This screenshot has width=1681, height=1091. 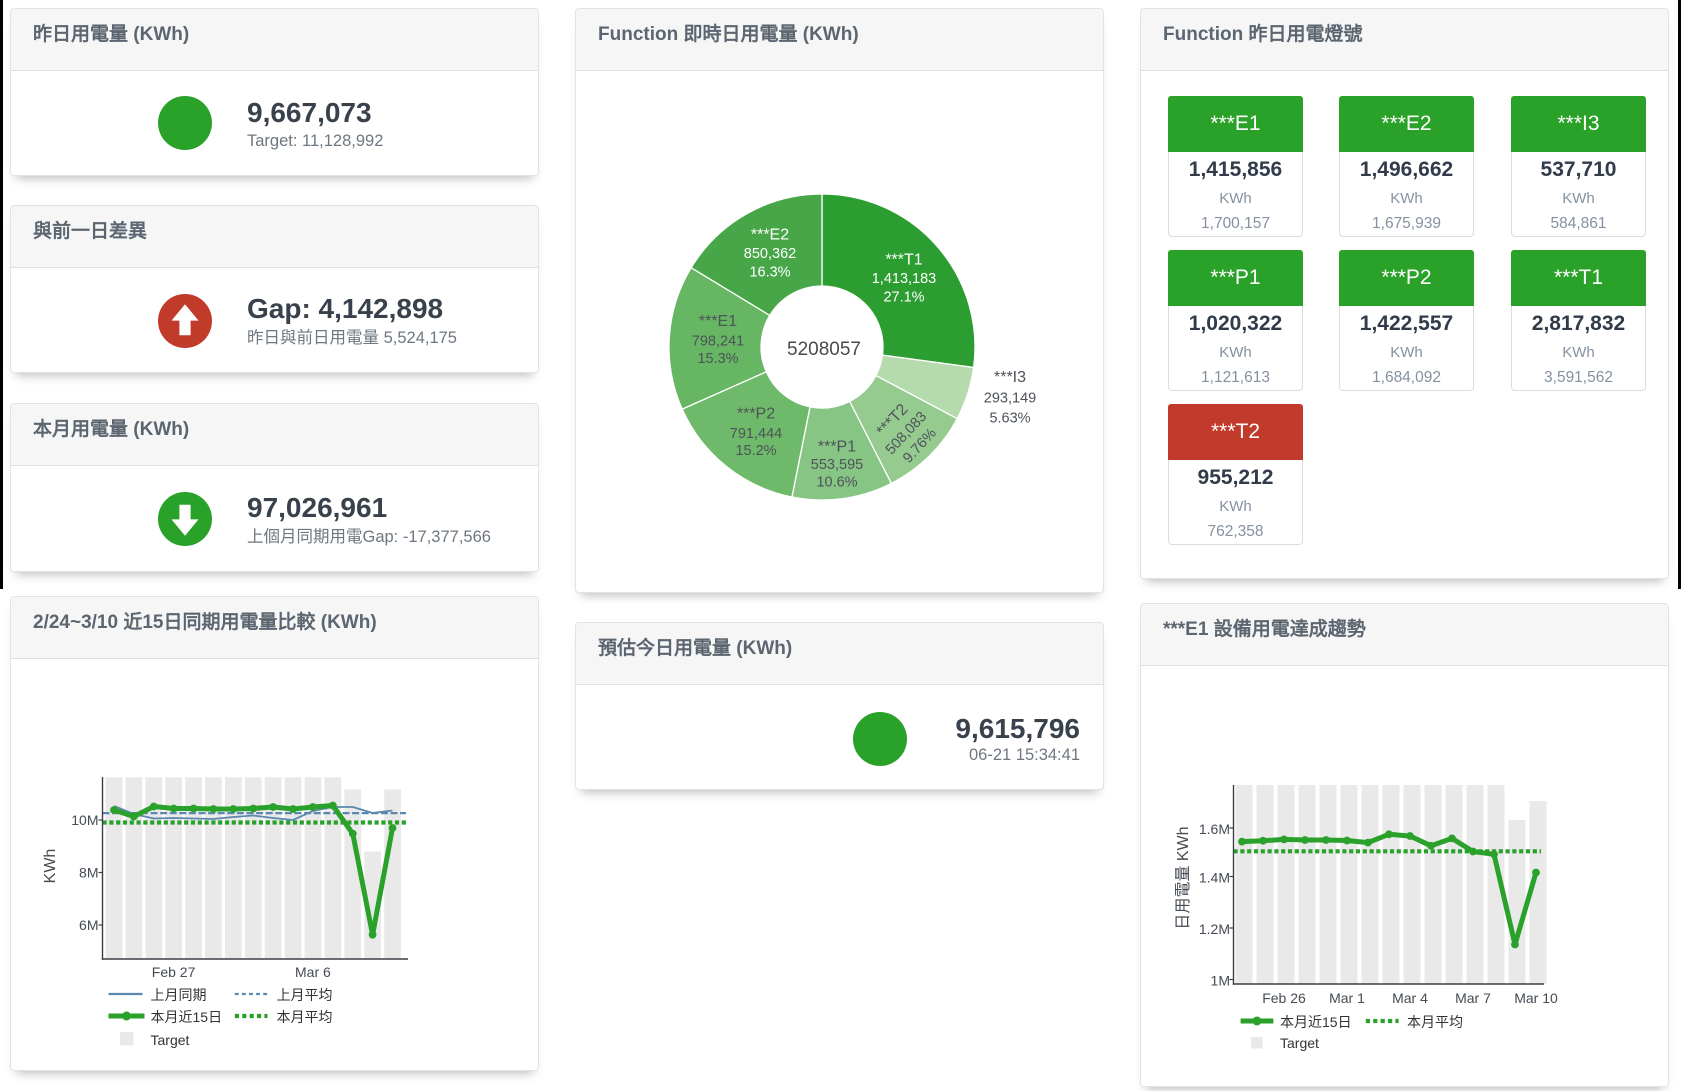 What do you see at coordinates (1010, 377) in the screenshot?
I see `svg-text: ***I3` at bounding box center [1010, 377].